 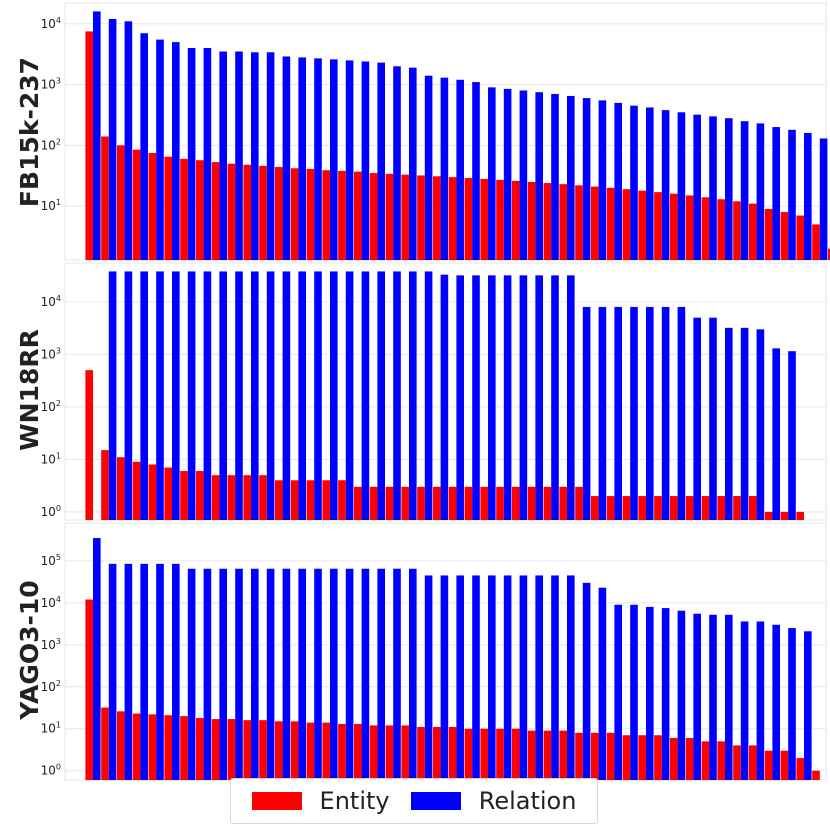 What do you see at coordinates (51, 770) in the screenshot?
I see `y-tick-label: 100` at bounding box center [51, 770].